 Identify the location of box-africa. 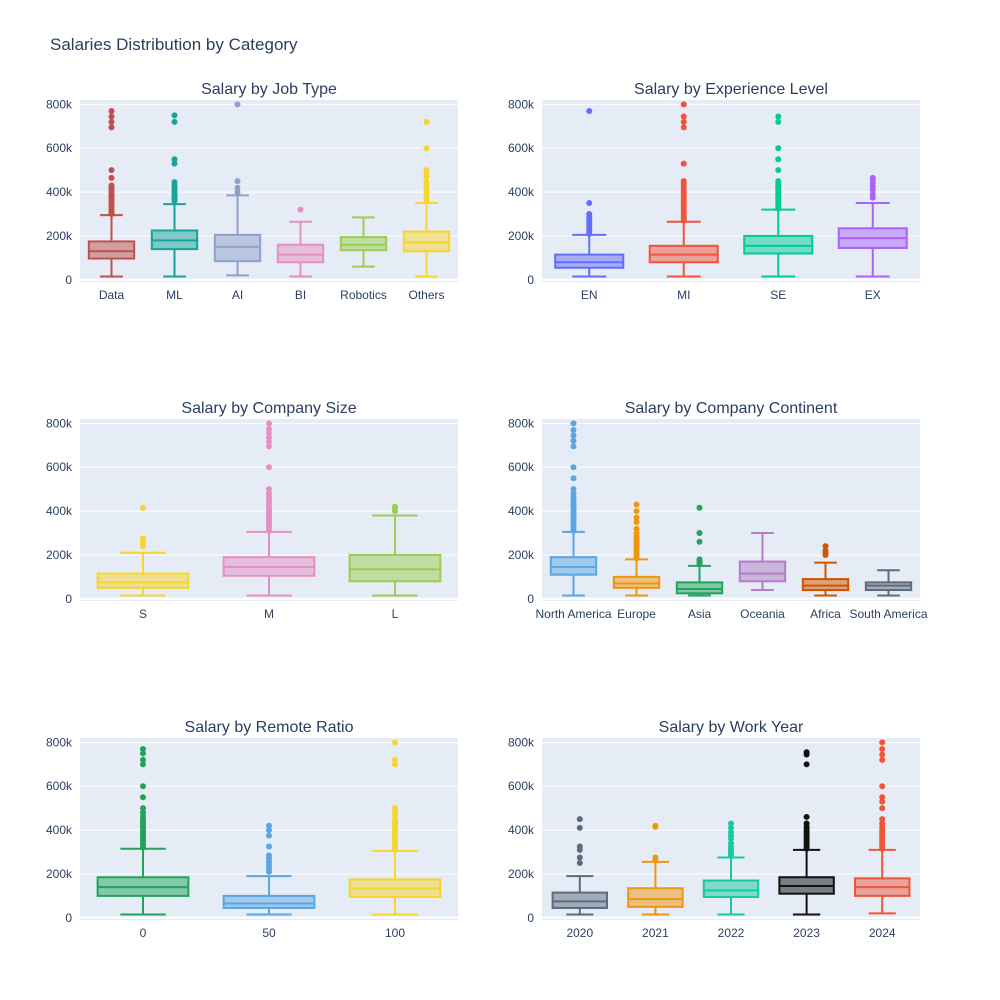
(825, 570).